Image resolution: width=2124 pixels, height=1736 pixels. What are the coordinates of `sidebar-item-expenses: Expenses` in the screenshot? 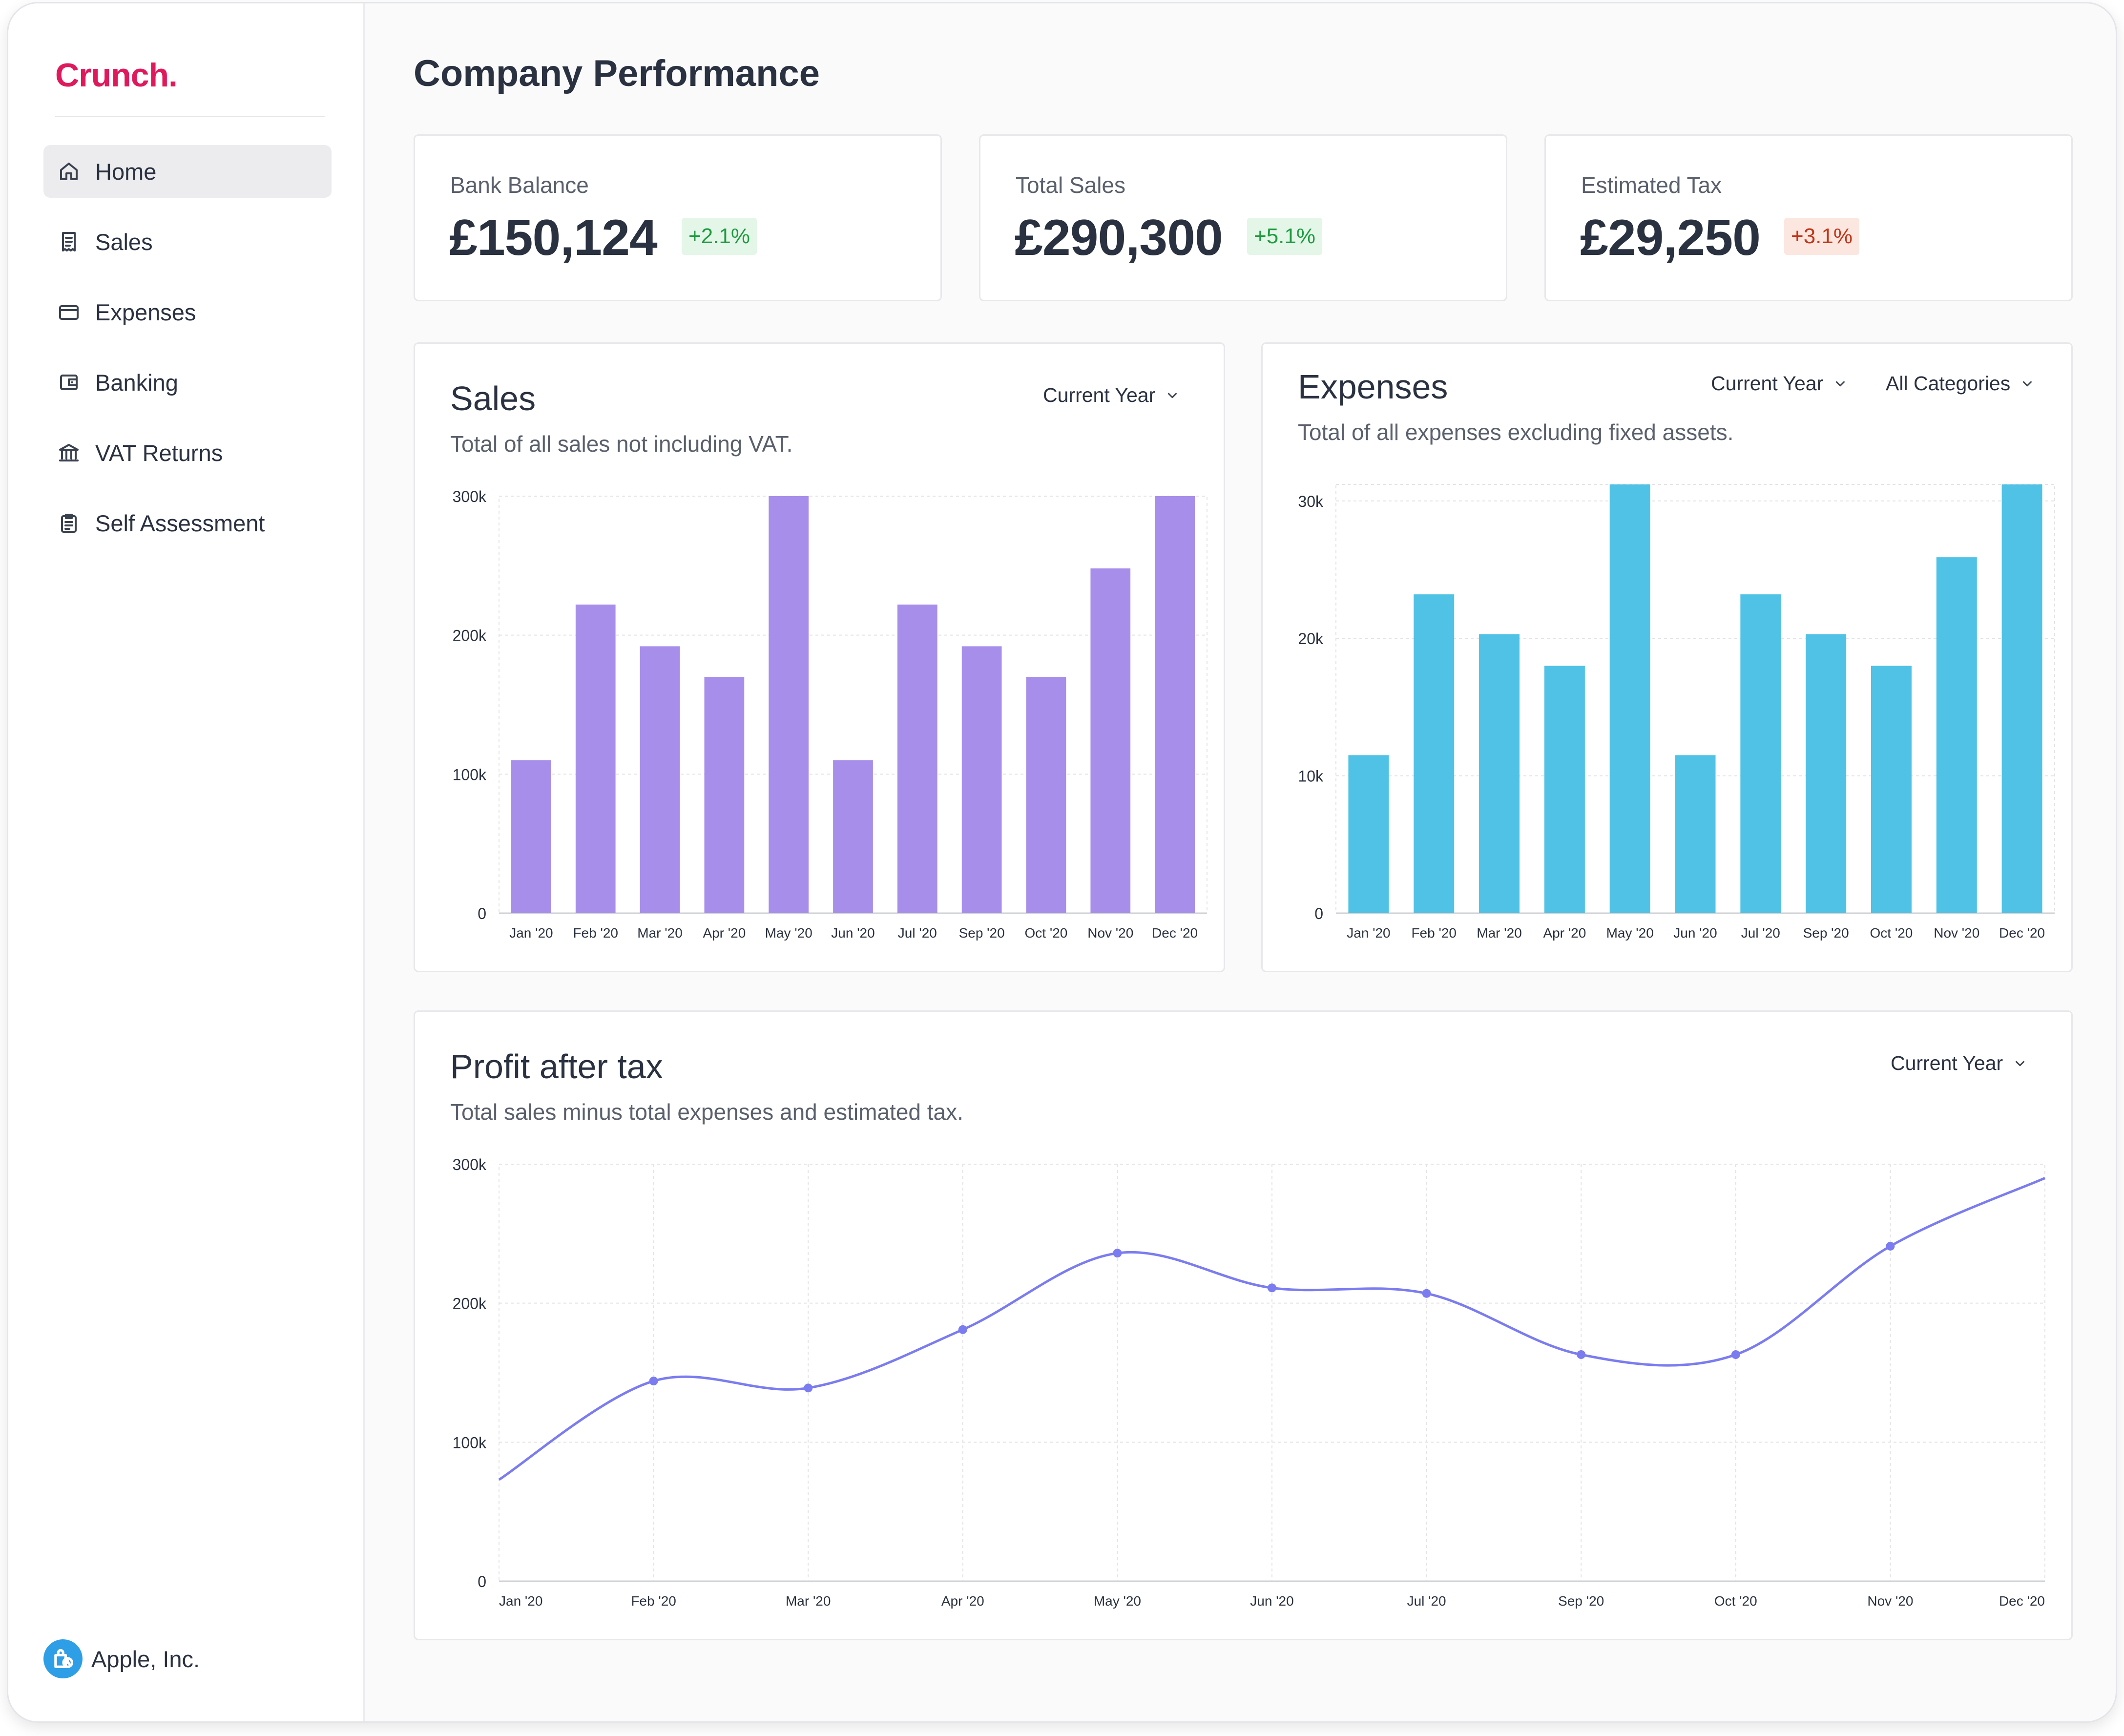 It's located at (188, 312).